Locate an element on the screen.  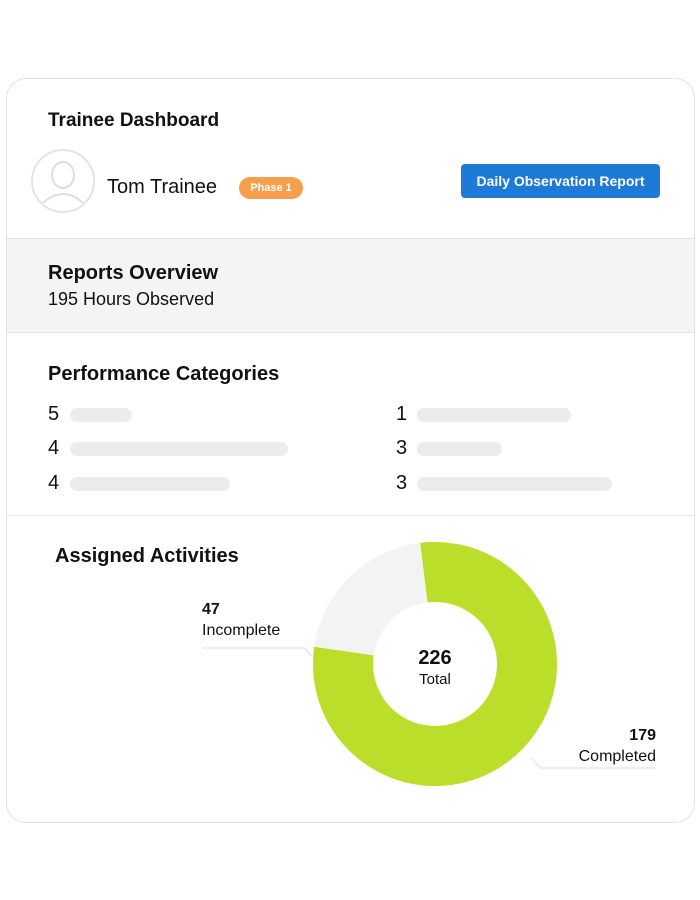
segment-value: 47 is located at coordinates (211, 609).